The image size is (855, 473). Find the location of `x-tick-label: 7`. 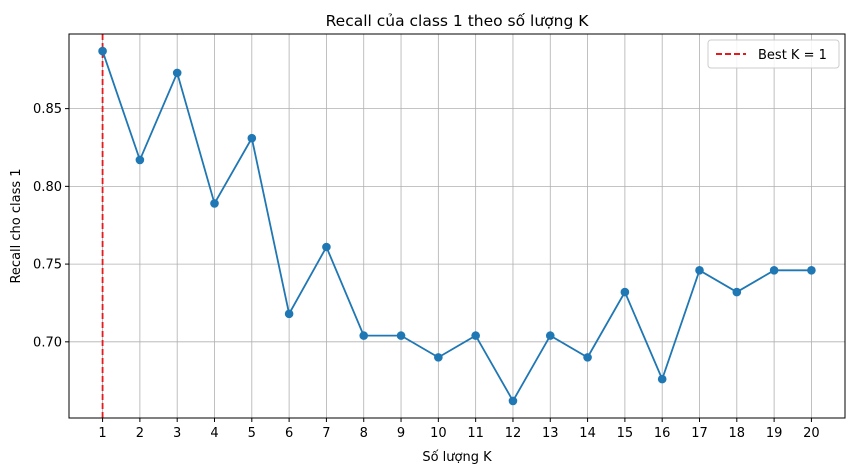

x-tick-label: 7 is located at coordinates (326, 433).